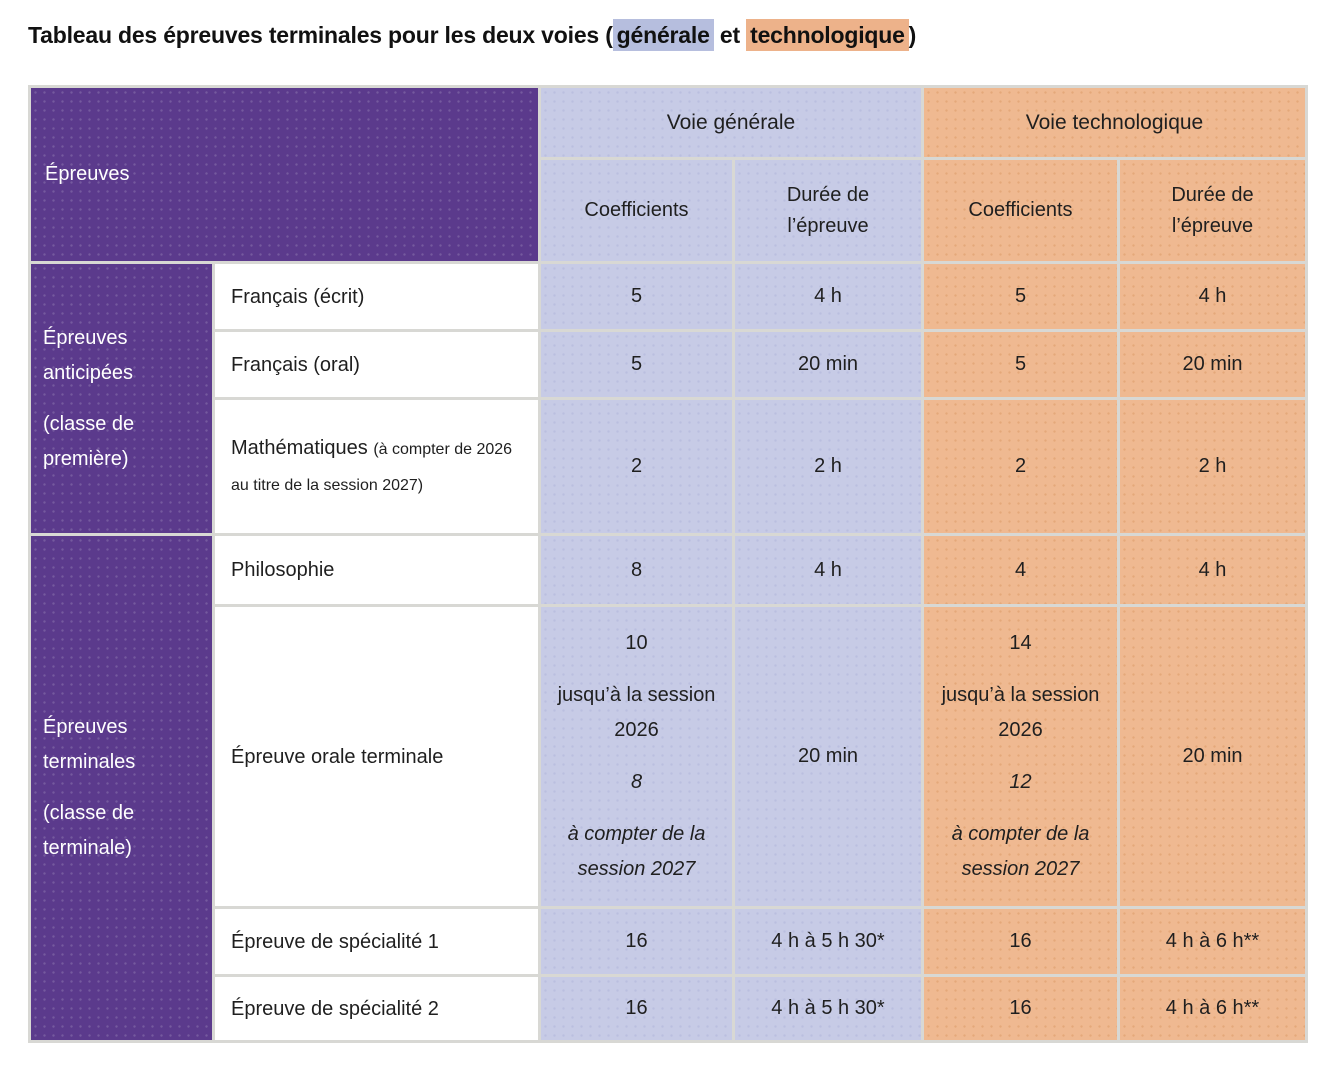 The height and width of the screenshot is (1070, 1334). I want to click on row-label-main: Mathématiques, so click(299, 447).